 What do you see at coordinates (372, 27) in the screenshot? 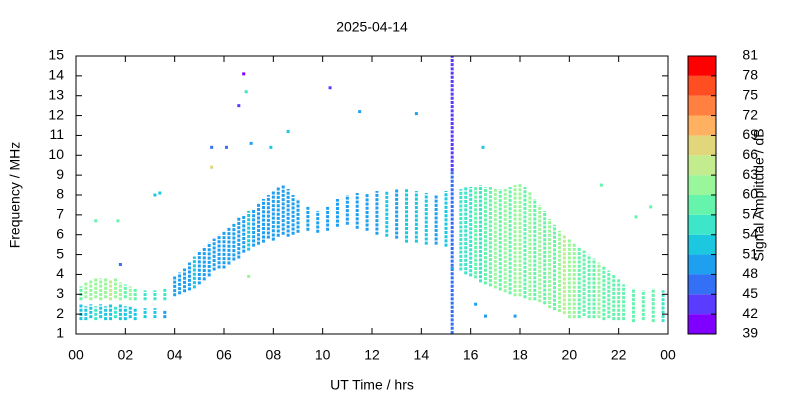
I see `chart-title: 2025-04-14` at bounding box center [372, 27].